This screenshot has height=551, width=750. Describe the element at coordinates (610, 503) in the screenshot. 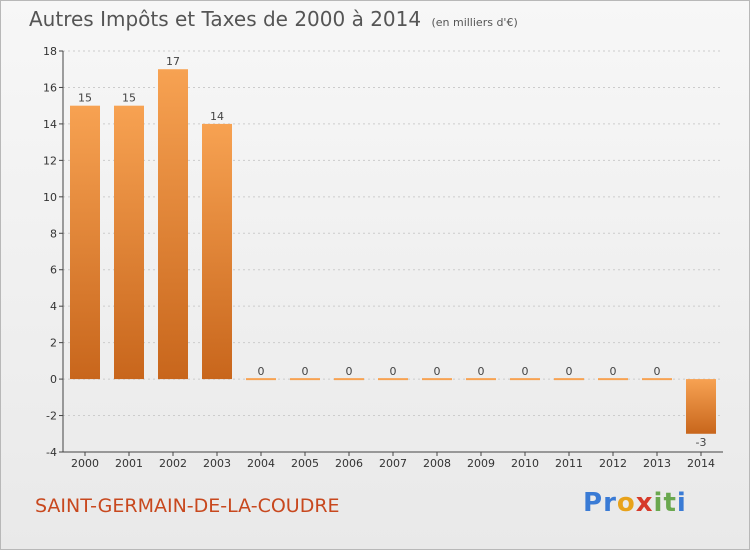

I see `logo-letter: r` at that location.